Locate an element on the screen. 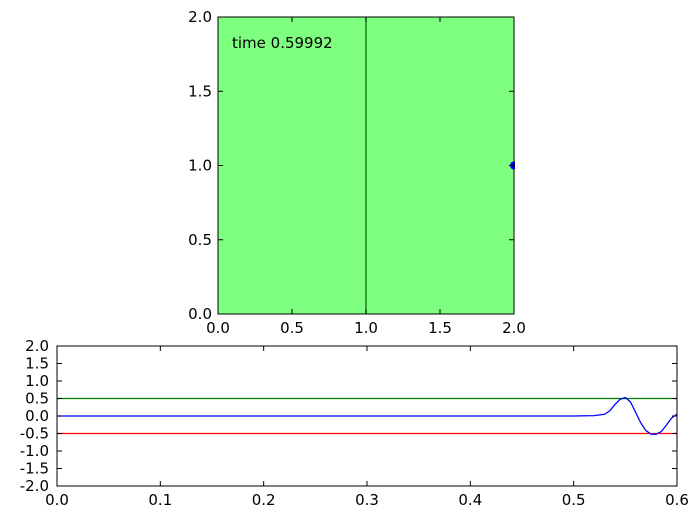 The width and height of the screenshot is (699, 520). x-tick-label: 0.2 is located at coordinates (264, 500).